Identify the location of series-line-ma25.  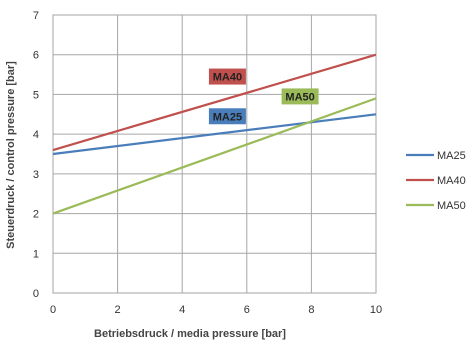
(214, 134).